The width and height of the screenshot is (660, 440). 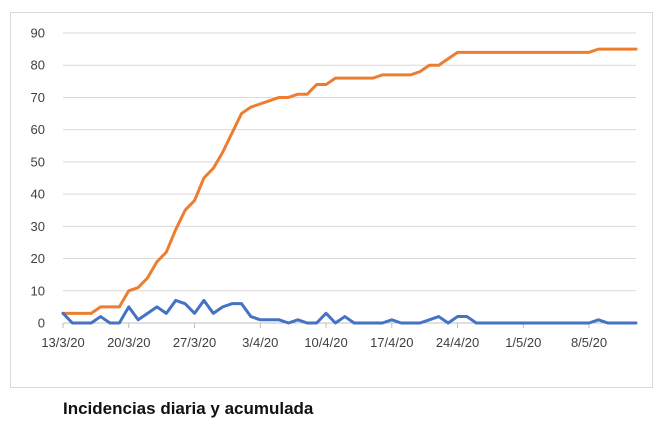 I want to click on x-tick-label: 8/5/20, so click(x=589, y=342).